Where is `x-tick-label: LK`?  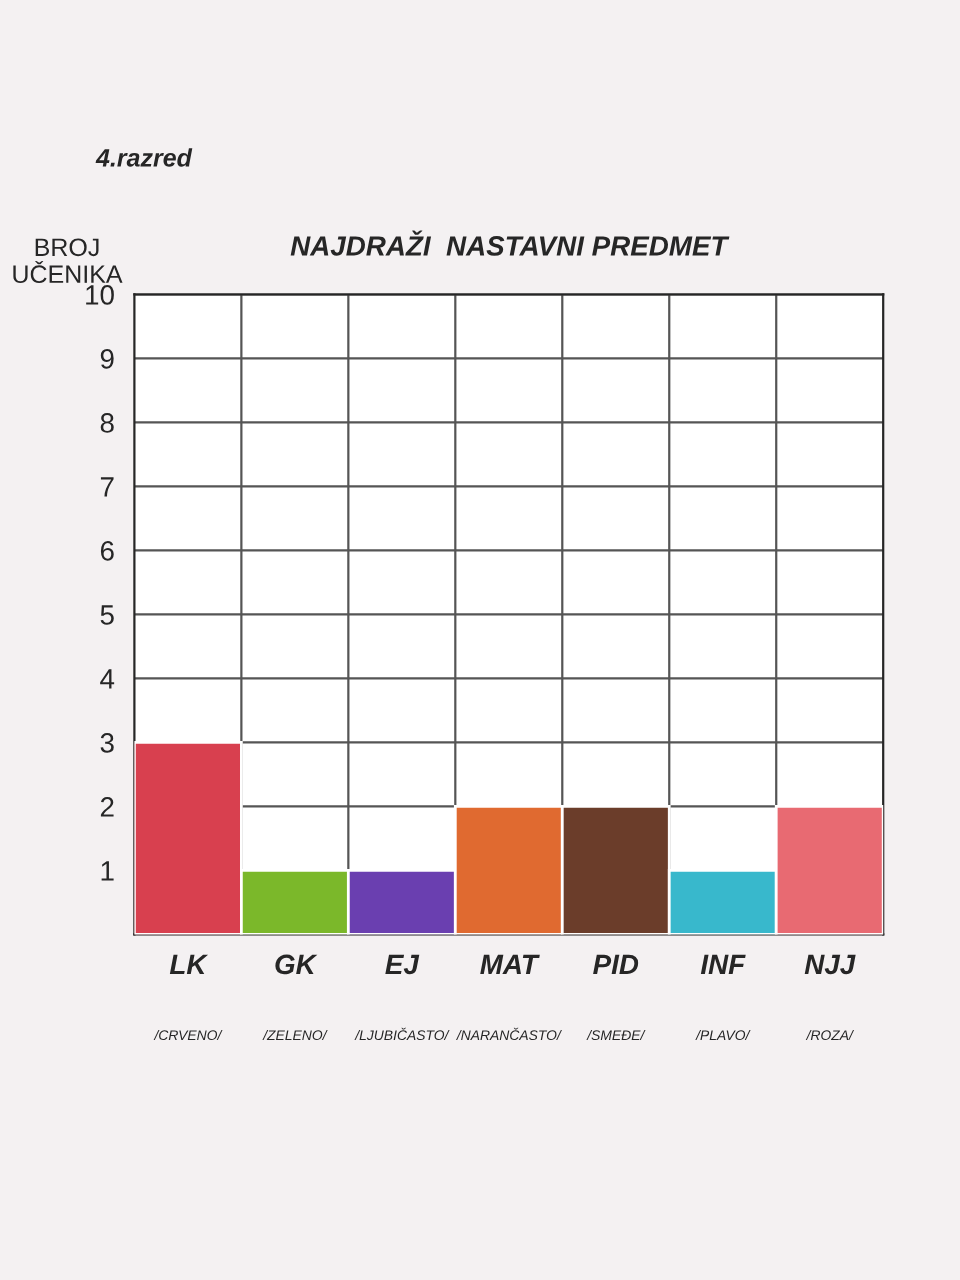
x-tick-label: LK is located at coordinates (189, 964).